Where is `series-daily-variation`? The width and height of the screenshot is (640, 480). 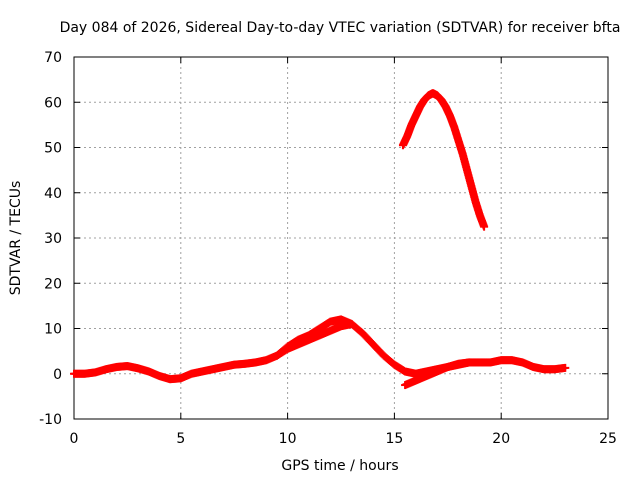
series-daily-variation is located at coordinates (320, 349).